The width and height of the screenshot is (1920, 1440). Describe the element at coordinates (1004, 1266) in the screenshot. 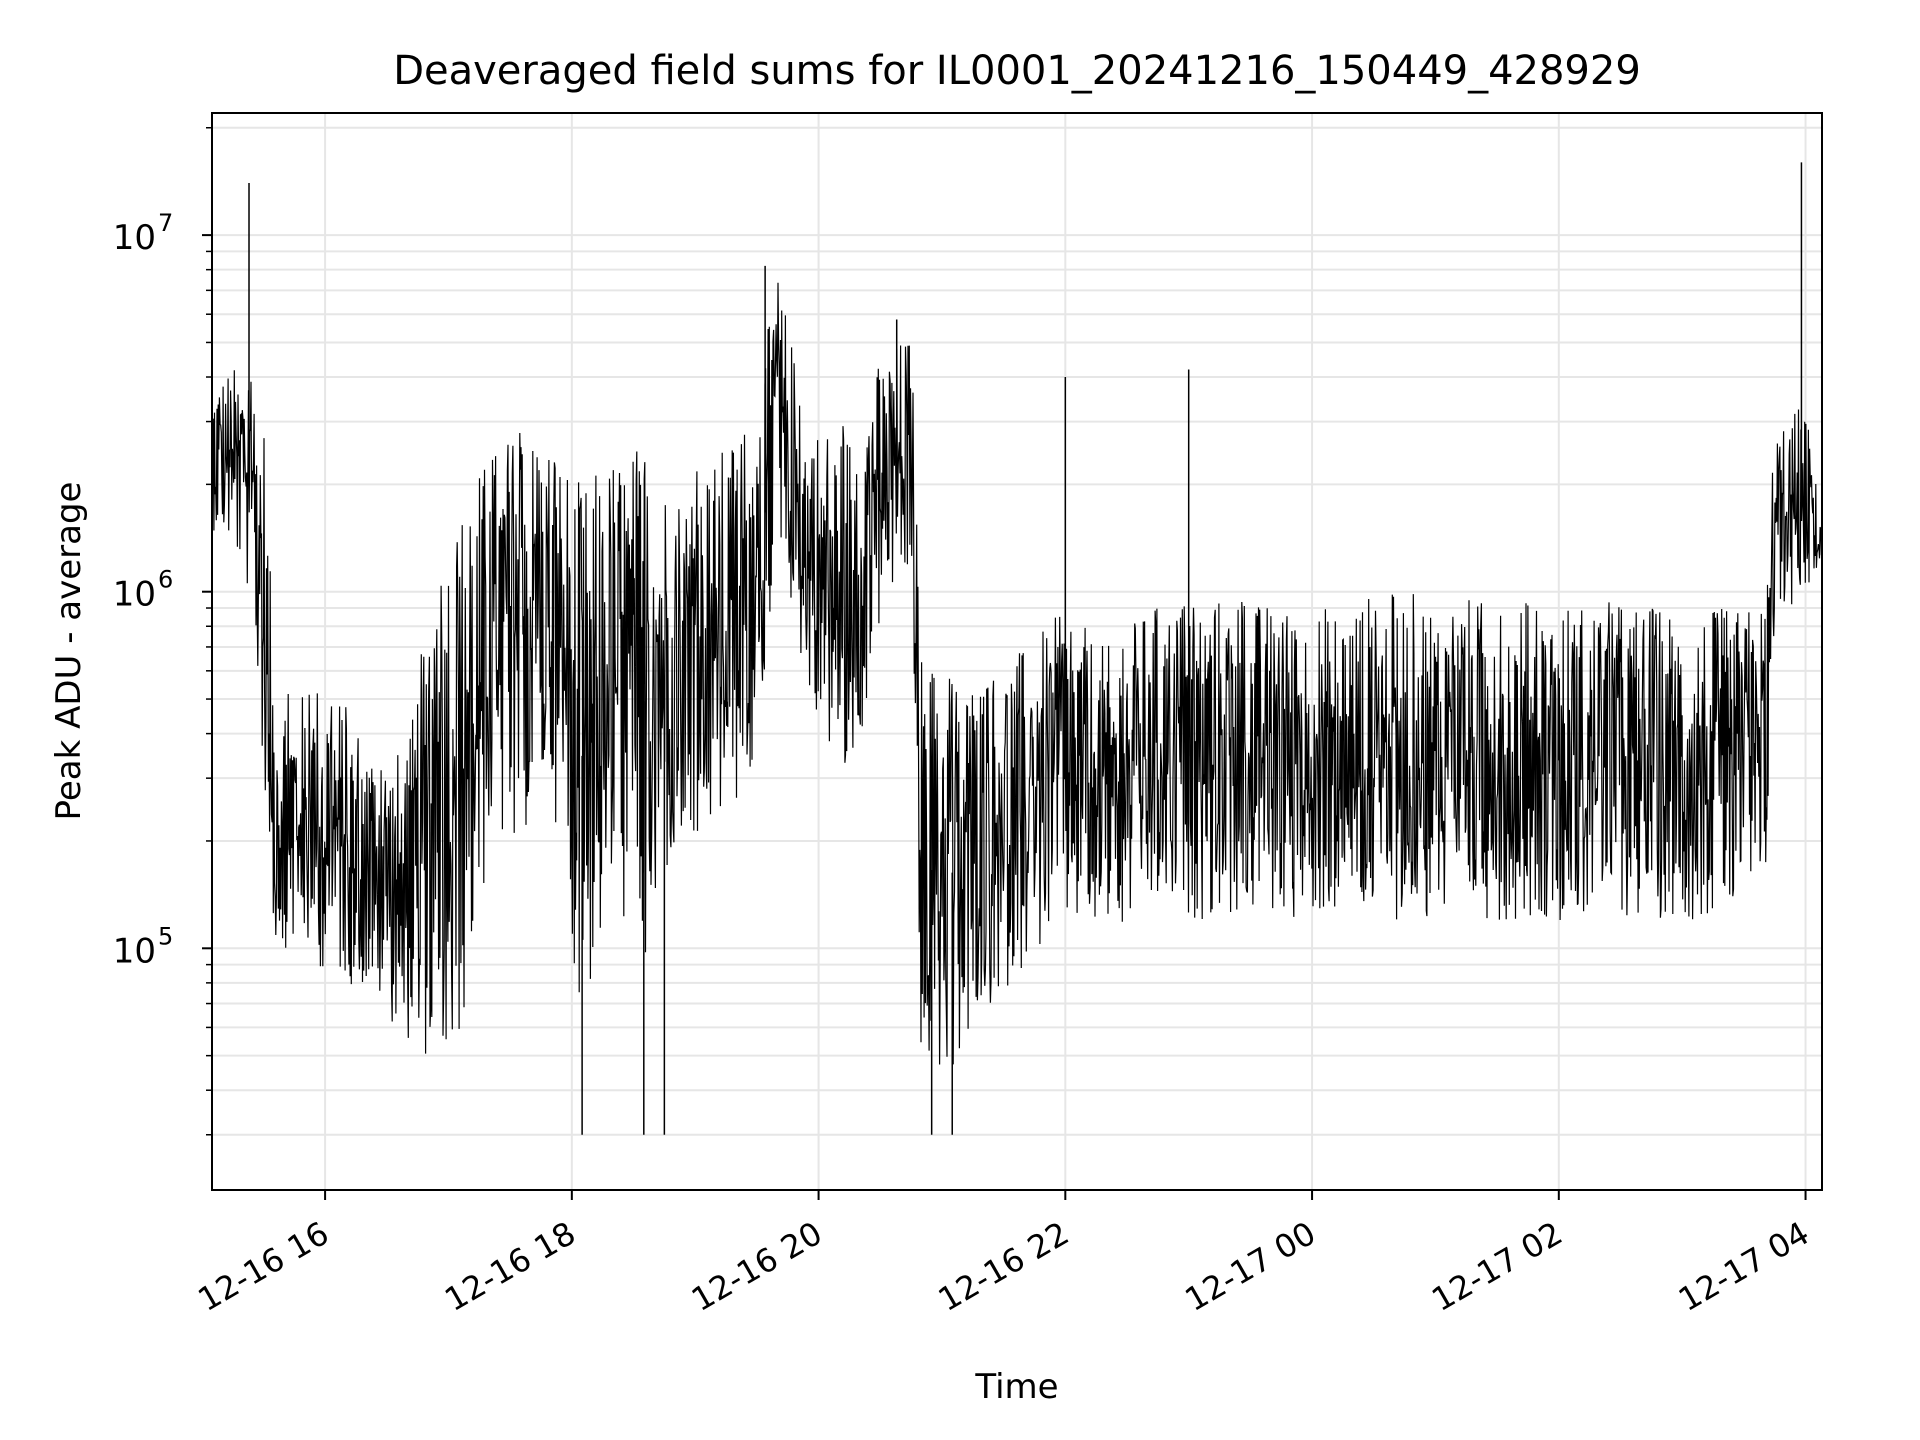

I see `x-tick-label: 12-16 22` at that location.